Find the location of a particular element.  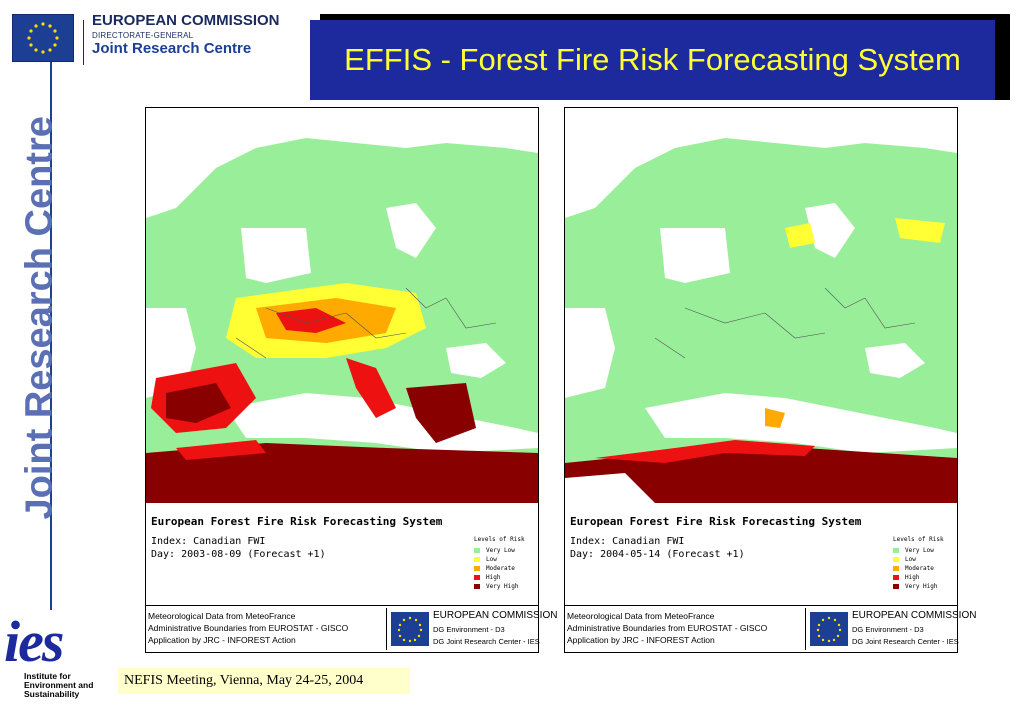

org-subtitle: DIRECTORATE-GENERAL is located at coordinates (143, 35).